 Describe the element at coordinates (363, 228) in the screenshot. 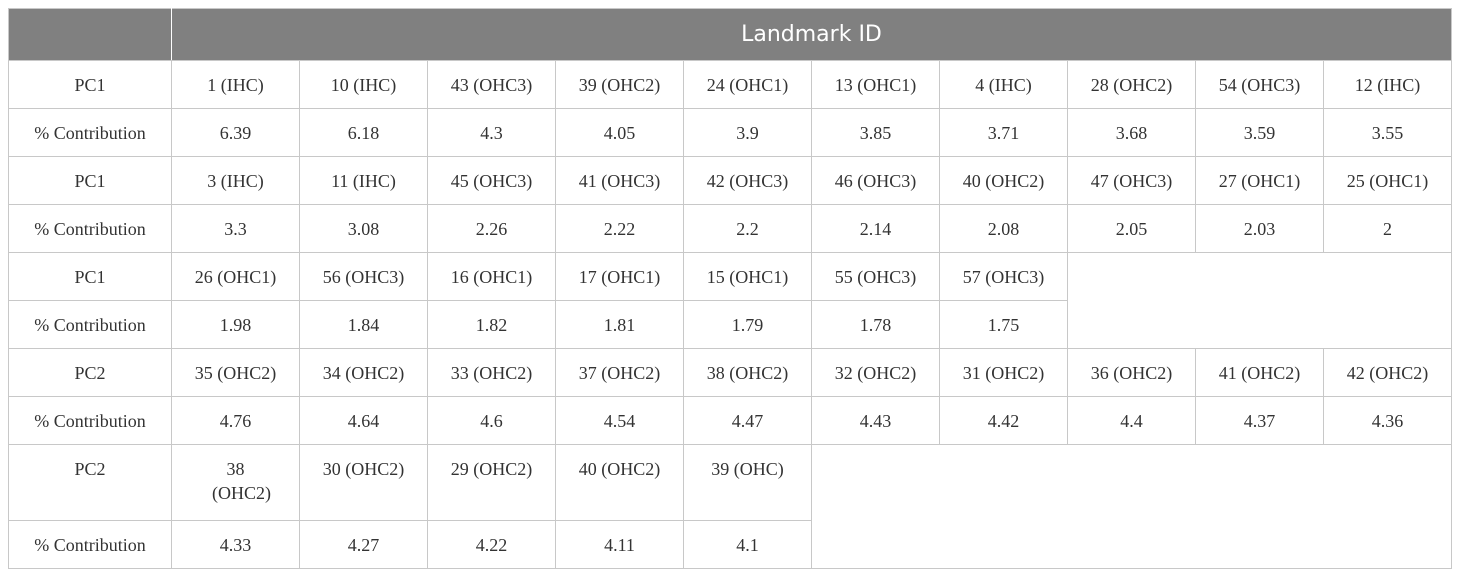

I see `table-cell: 3.08` at that location.